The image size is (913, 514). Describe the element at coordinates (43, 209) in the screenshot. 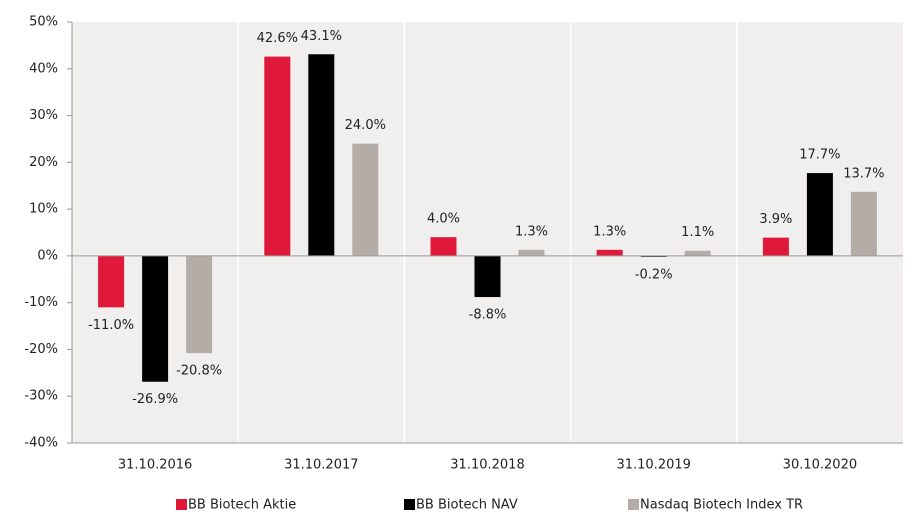

I see `y-tick-label: 10%` at that location.